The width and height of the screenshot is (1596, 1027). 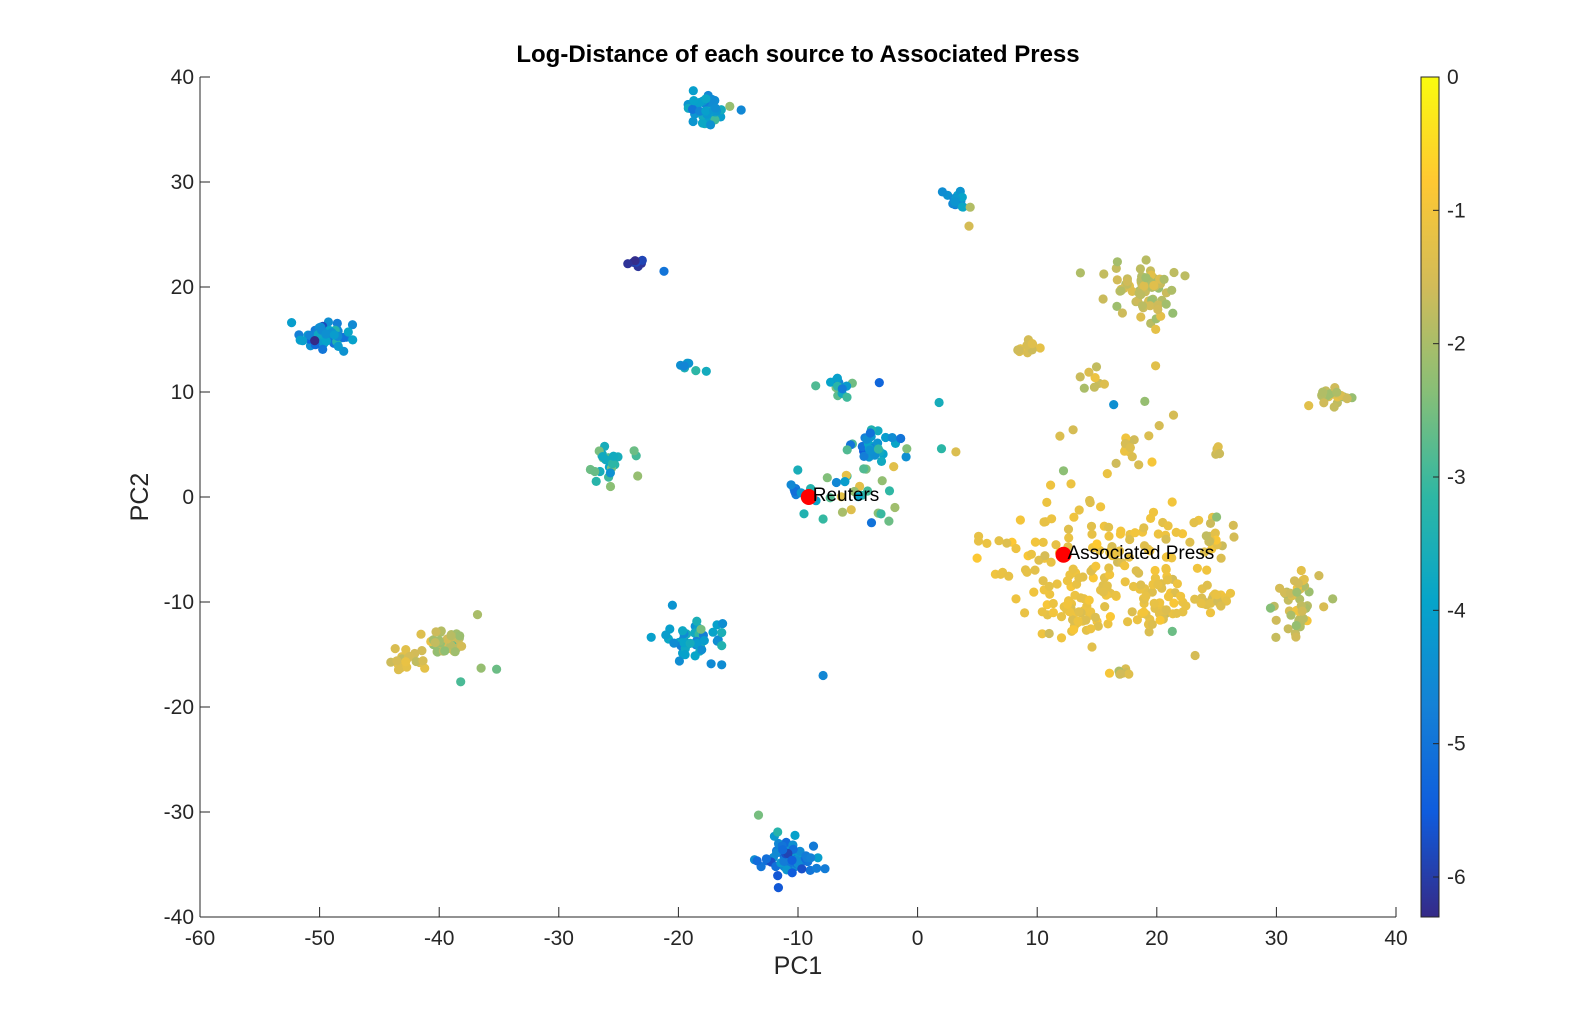 What do you see at coordinates (1456, 477) in the screenshot?
I see `colorbar-tick-label: -3` at bounding box center [1456, 477].